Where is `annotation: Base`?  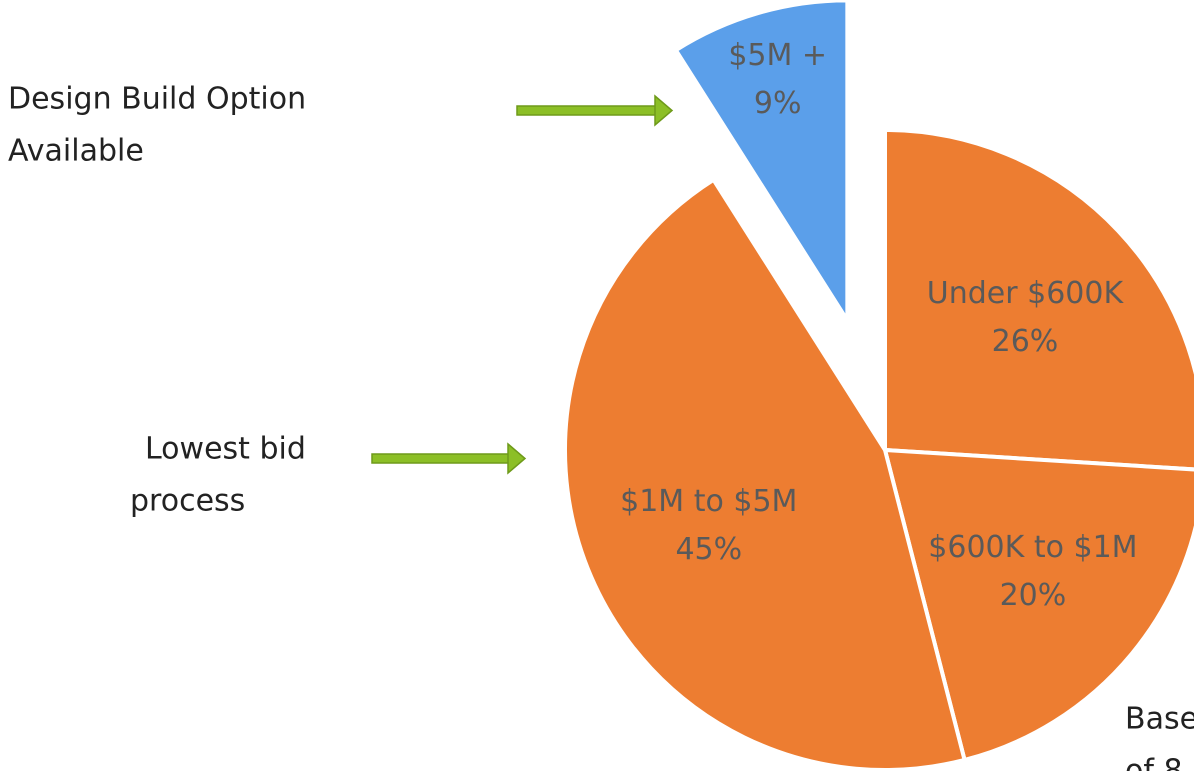
annotation: Base is located at coordinates (1159, 719).